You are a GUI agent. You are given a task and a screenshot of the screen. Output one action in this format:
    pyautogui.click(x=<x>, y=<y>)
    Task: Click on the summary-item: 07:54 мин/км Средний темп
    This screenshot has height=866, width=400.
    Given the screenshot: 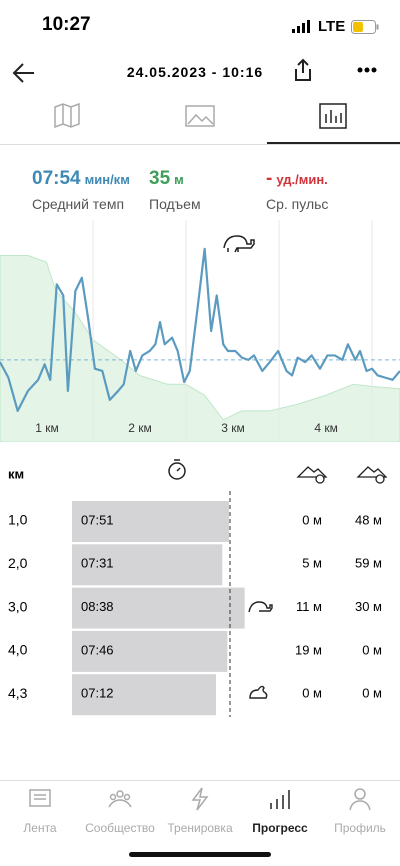 What is the action you would take?
    pyautogui.click(x=81, y=190)
    